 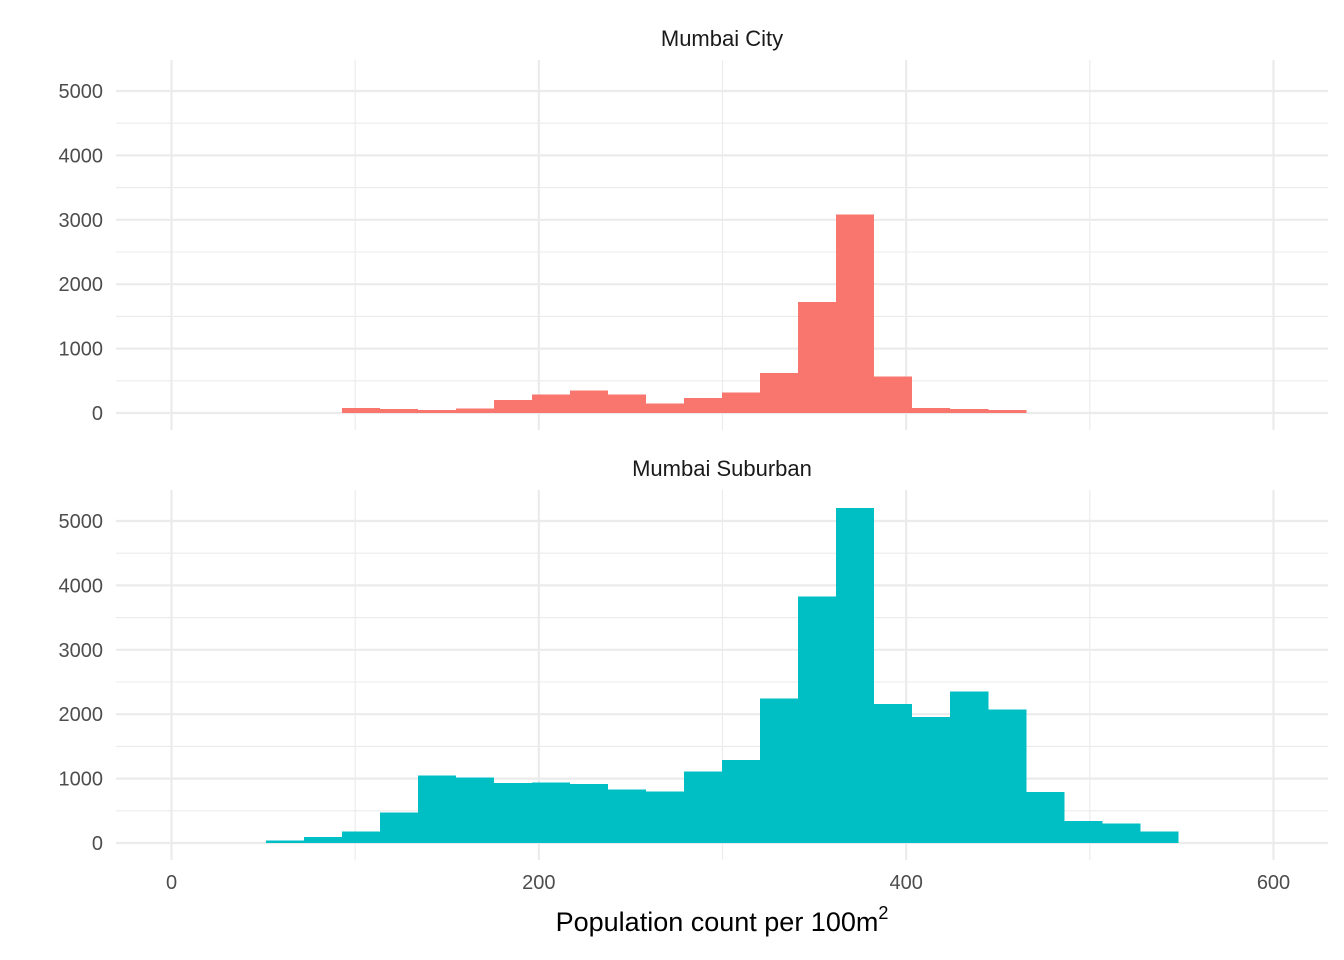 I want to click on x-tick-label: 400, so click(x=905, y=883).